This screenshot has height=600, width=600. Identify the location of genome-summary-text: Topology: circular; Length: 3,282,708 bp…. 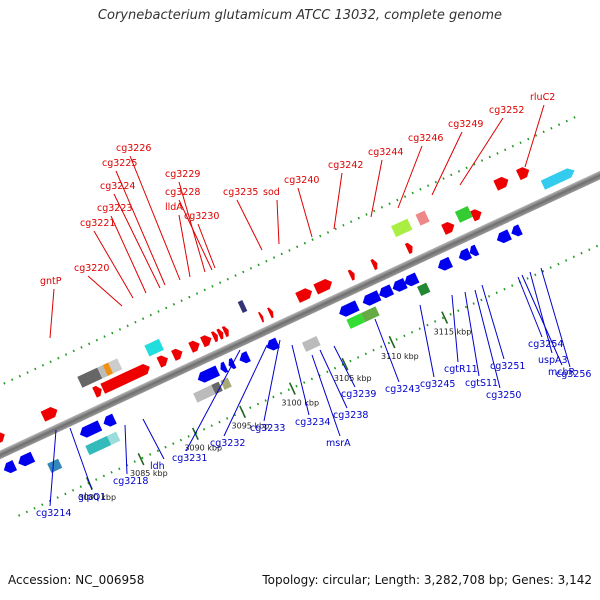
(427, 580).